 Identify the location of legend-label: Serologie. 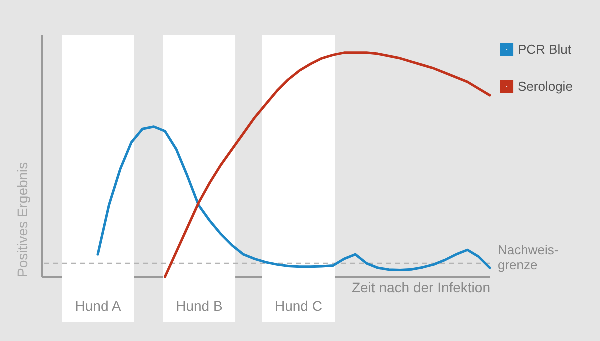
(545, 86).